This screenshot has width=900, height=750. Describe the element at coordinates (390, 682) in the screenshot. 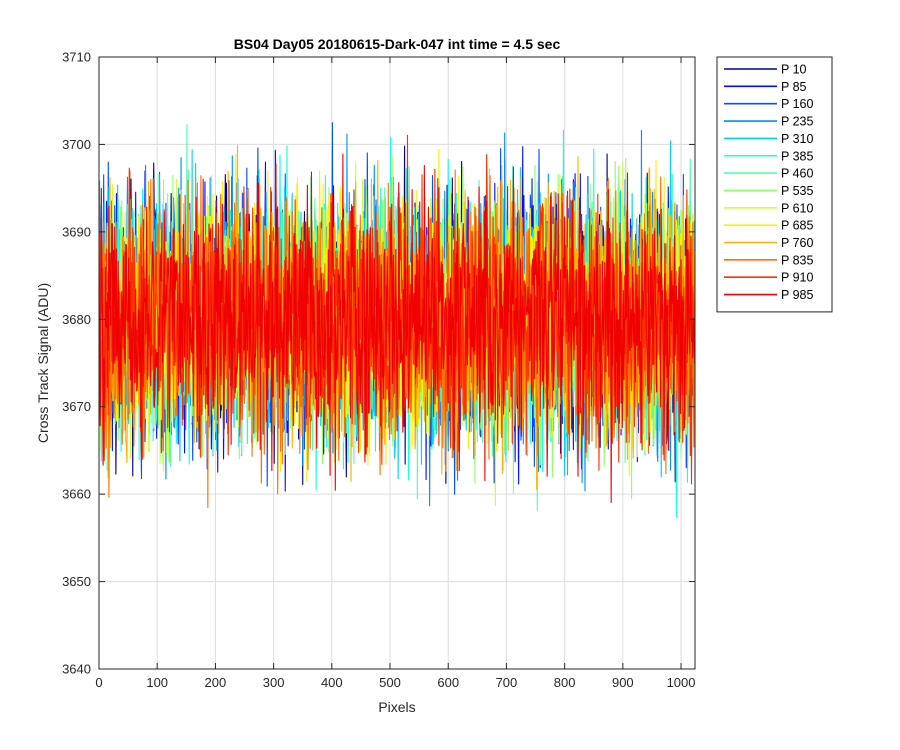

I see `x-tick-label: 500` at that location.